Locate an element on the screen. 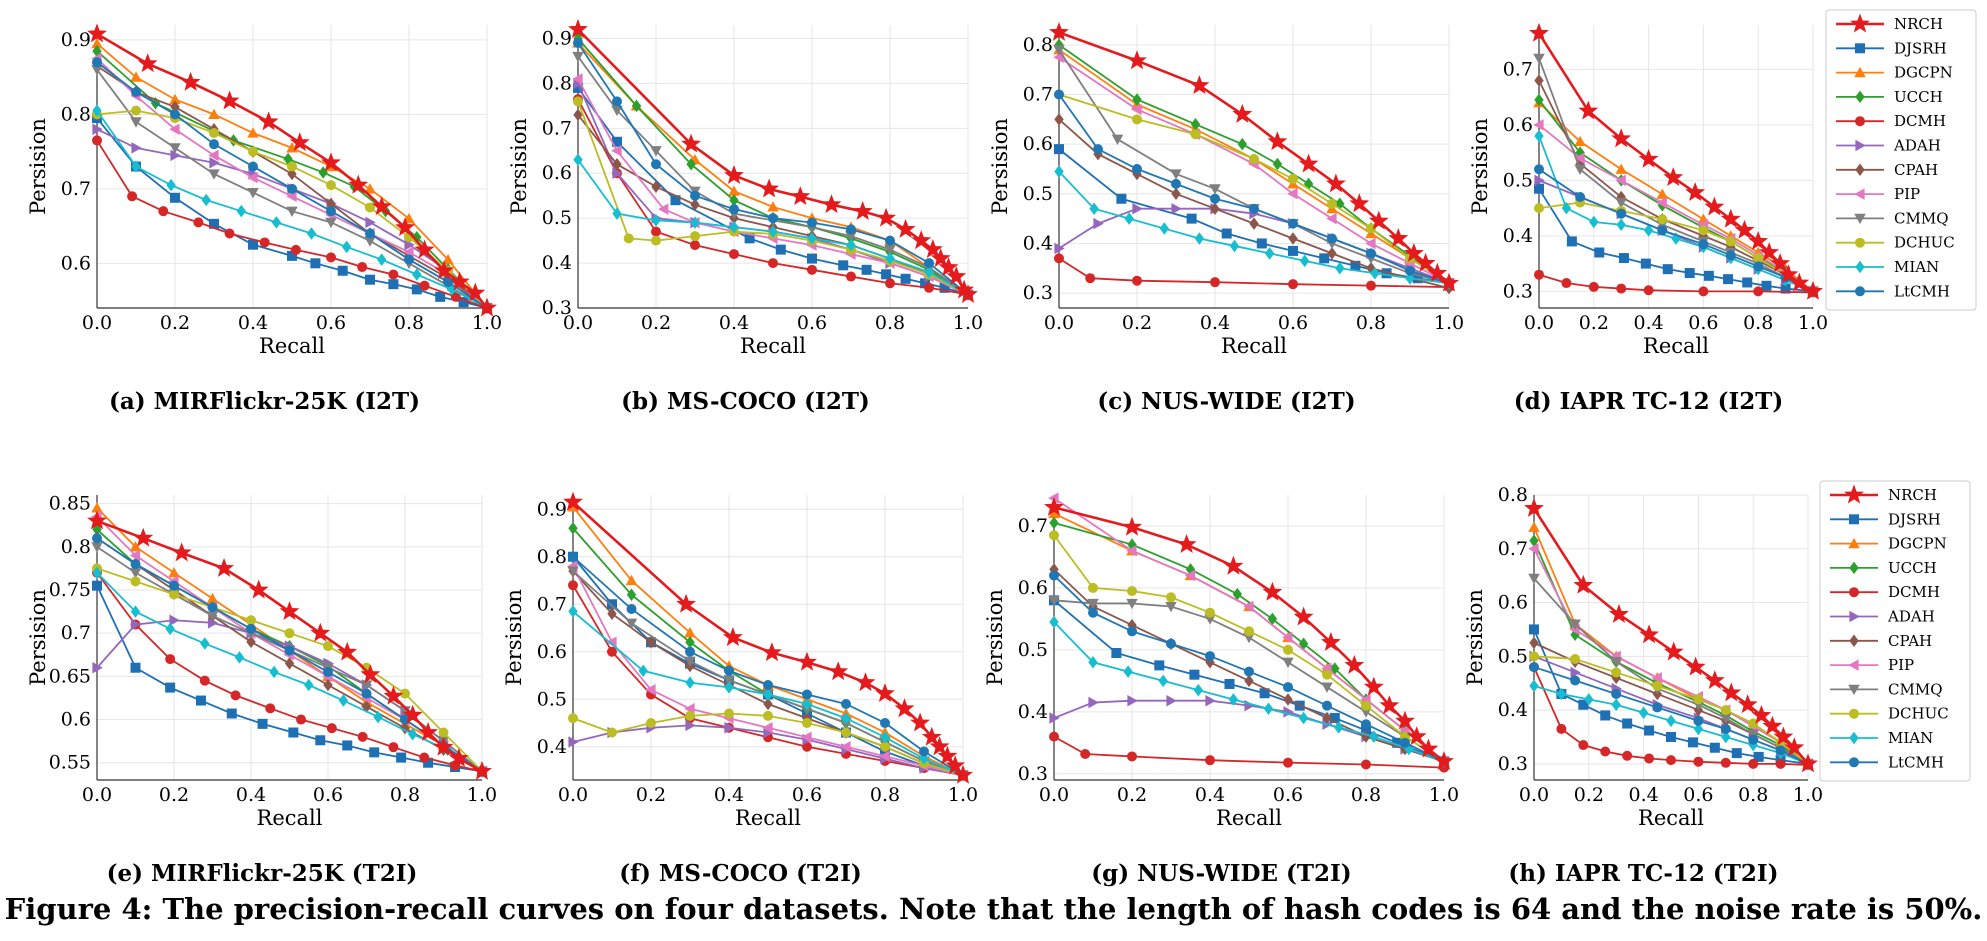 The image size is (1987, 941). legend-item-DCHUC: DCHUC is located at coordinates (1889, 714).